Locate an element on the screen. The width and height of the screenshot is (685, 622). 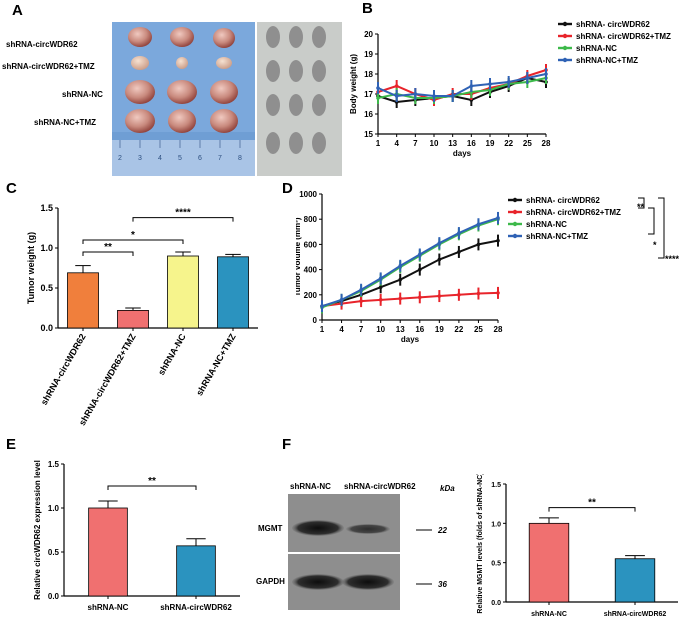
y-tick-label: 1000 is located at coordinates (308, 194).